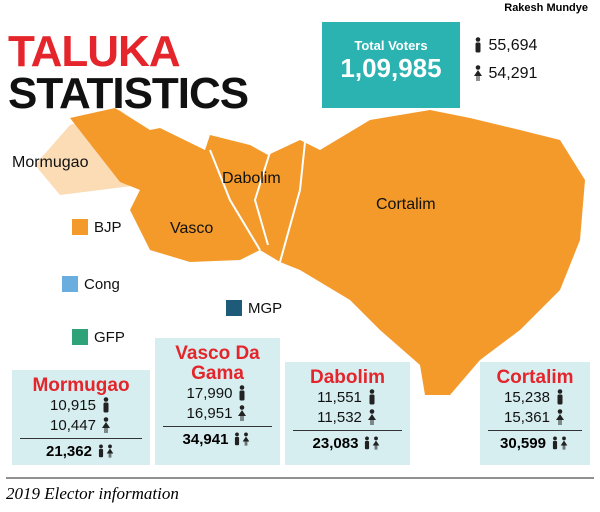  What do you see at coordinates (109, 337) in the screenshot?
I see `legend-label: GFP` at bounding box center [109, 337].